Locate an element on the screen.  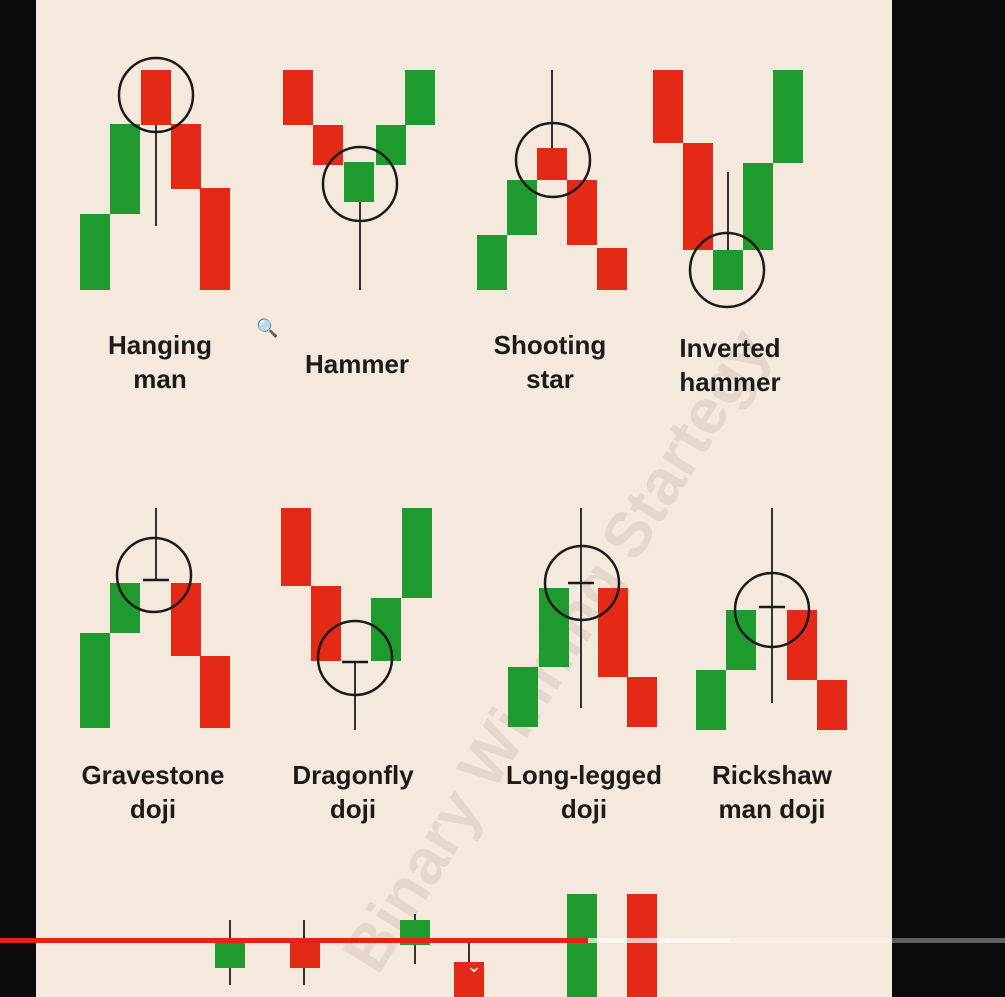
label-hanging-man: Hanging man is located at coordinates (160, 362).